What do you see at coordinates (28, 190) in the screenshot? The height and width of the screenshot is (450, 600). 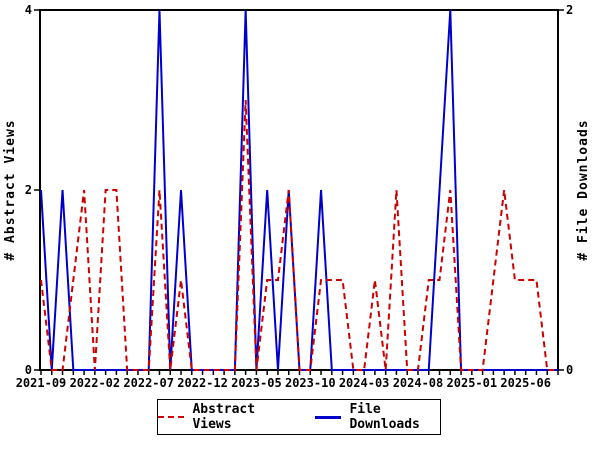 I see `y-tick-label-left: 2` at bounding box center [28, 190].